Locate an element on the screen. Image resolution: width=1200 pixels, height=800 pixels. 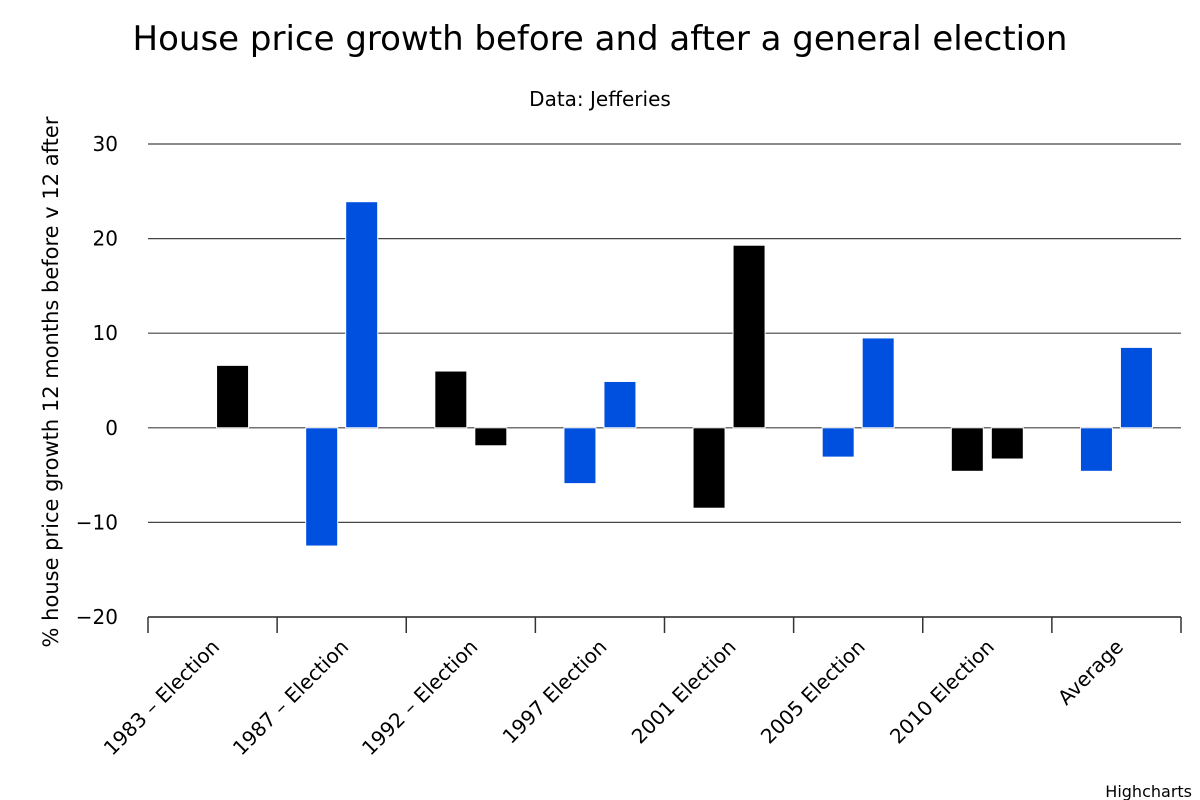
y-tick-label: 10 is located at coordinates (105, 333).